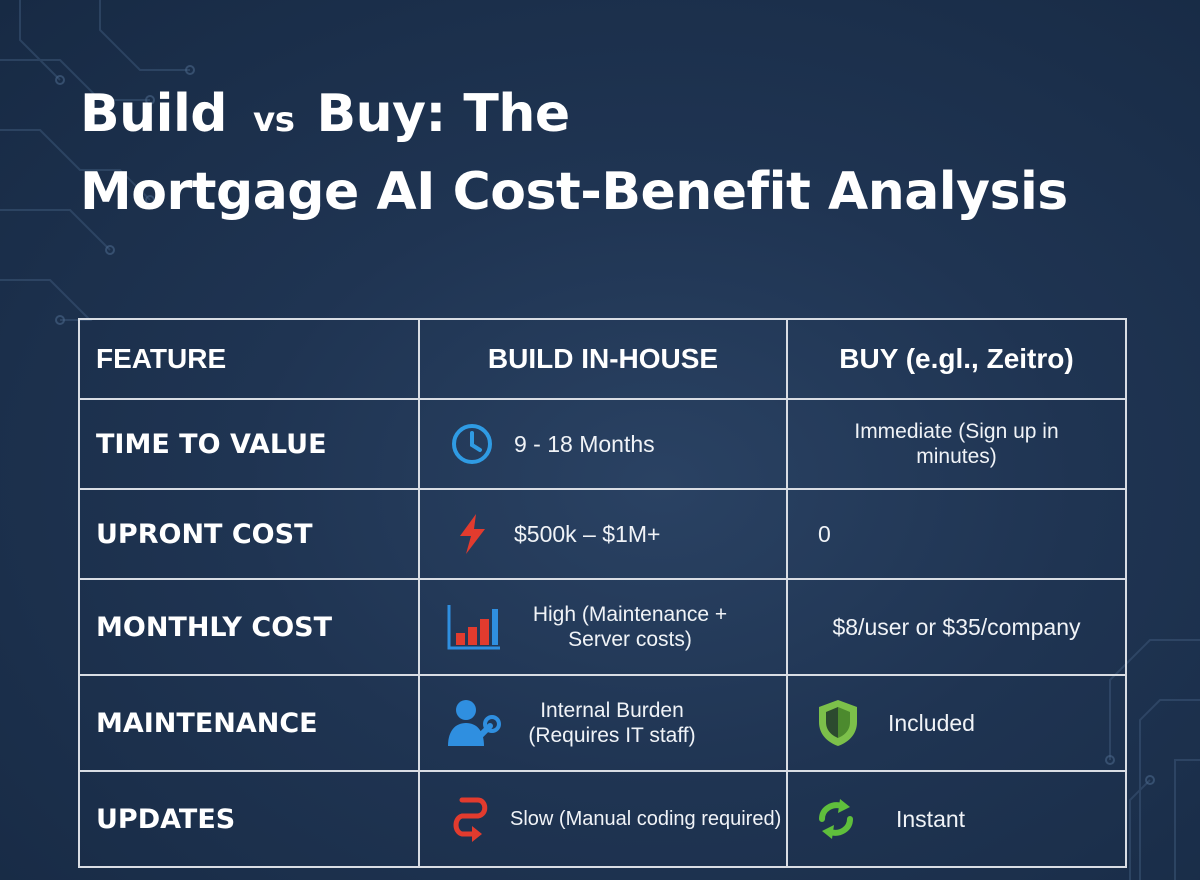 This screenshot has height=880, width=1200. Describe the element at coordinates (587, 534) in the screenshot. I see `build-value: $500k – $1M+` at that location.